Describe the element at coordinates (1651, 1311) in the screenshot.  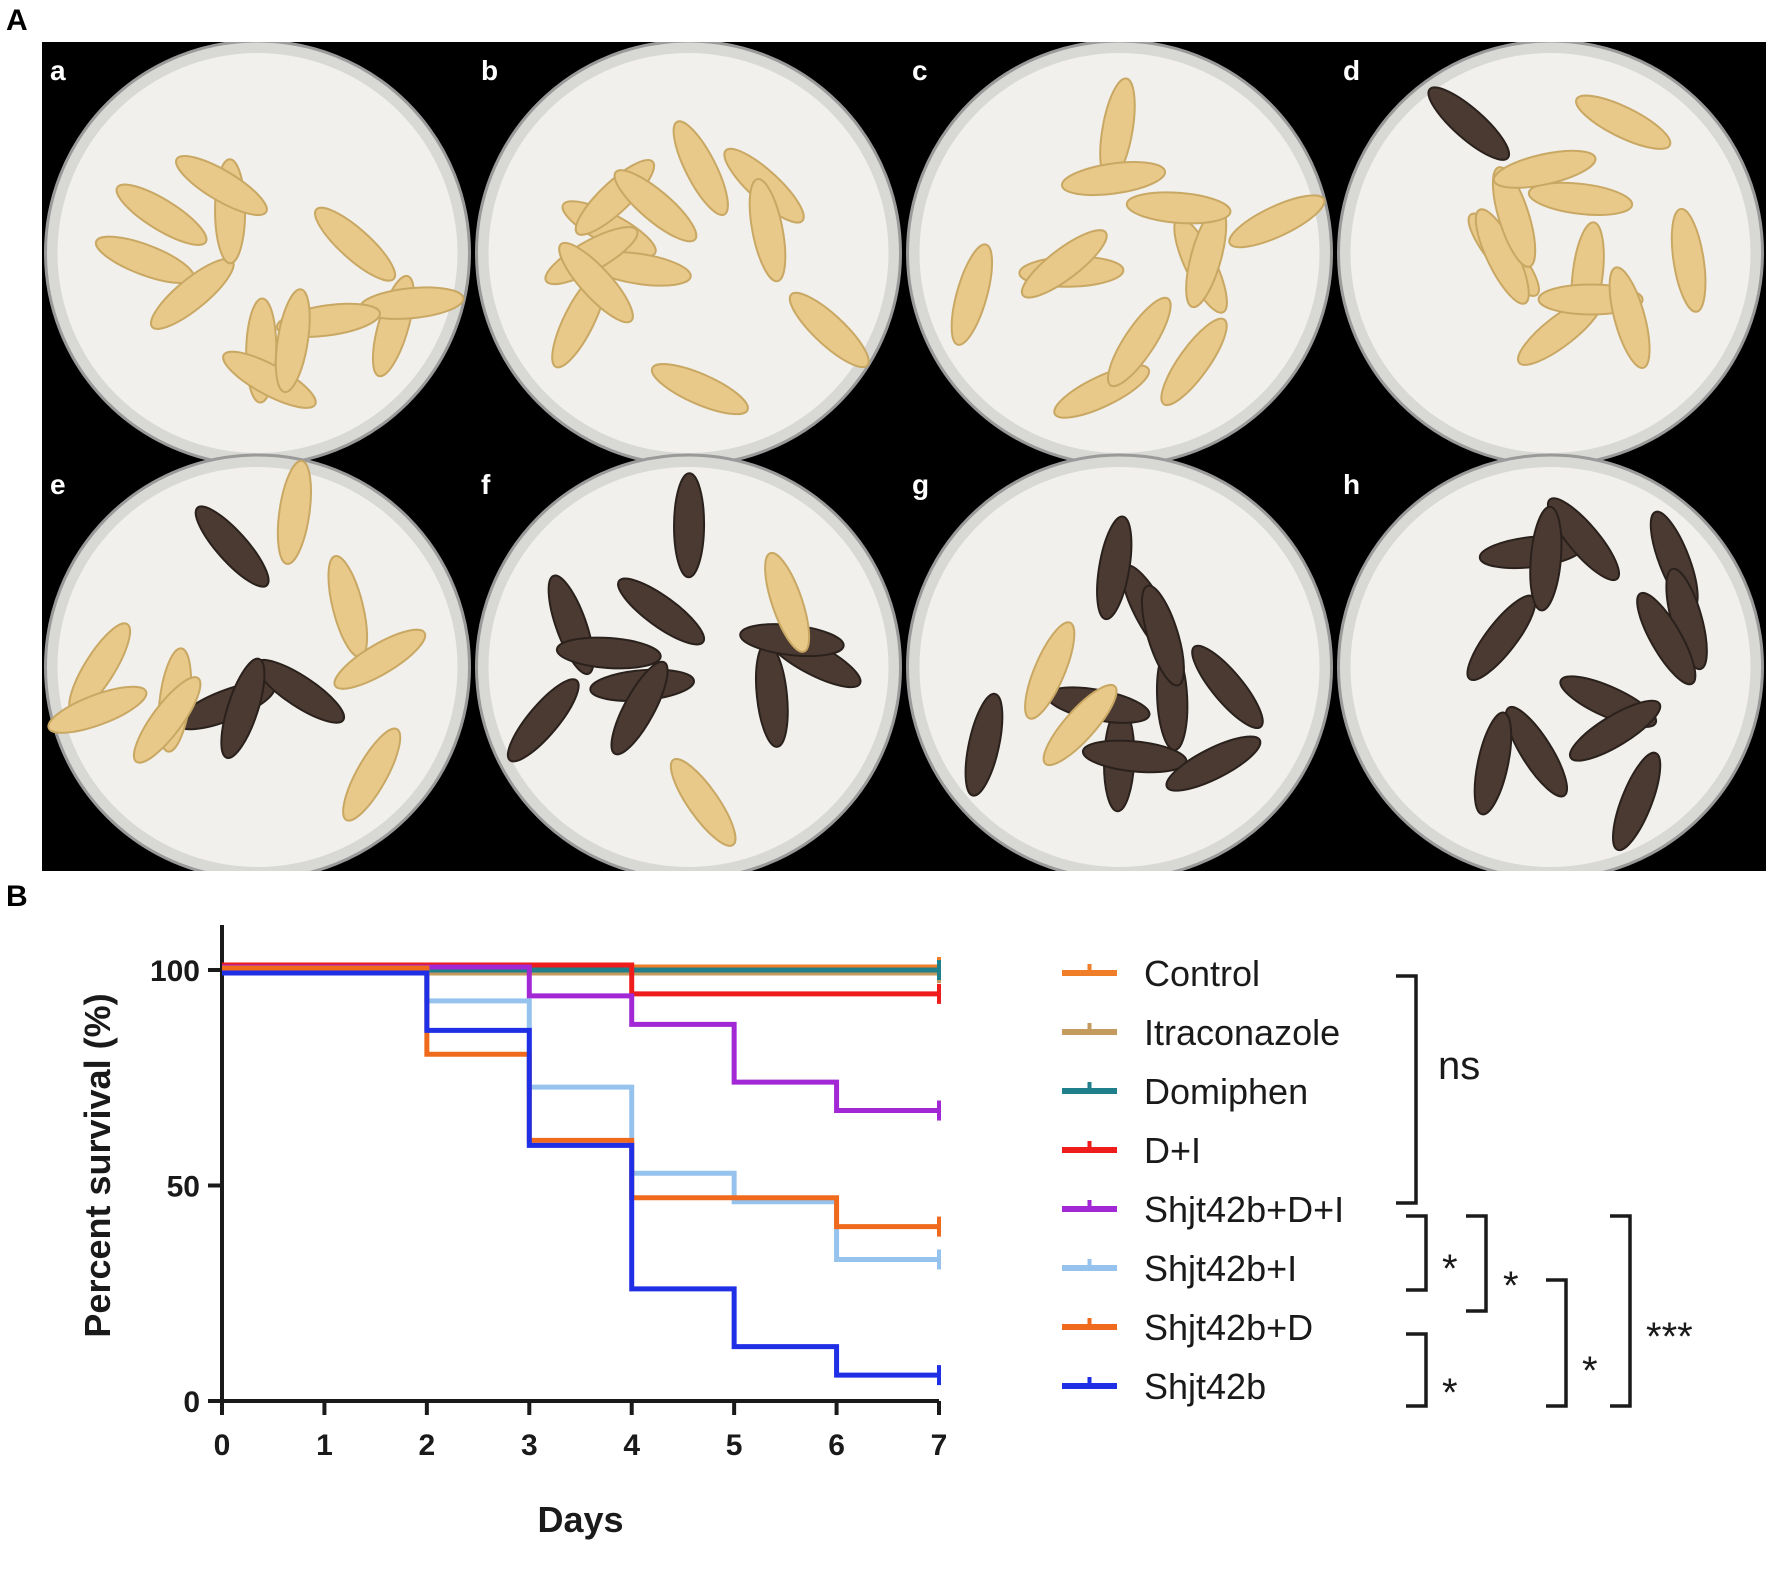
I see `bracket-pair-5: ***` at that location.